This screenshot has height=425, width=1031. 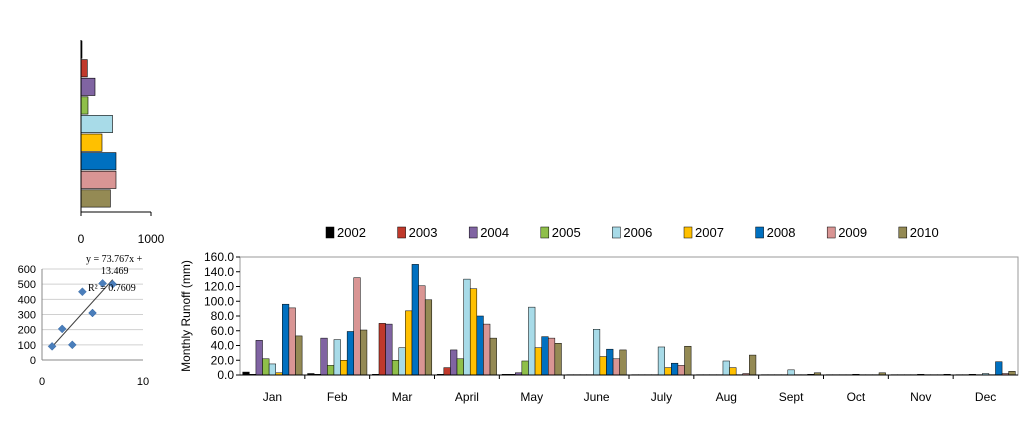 I want to click on horizontal-bars, so click(x=98, y=124).